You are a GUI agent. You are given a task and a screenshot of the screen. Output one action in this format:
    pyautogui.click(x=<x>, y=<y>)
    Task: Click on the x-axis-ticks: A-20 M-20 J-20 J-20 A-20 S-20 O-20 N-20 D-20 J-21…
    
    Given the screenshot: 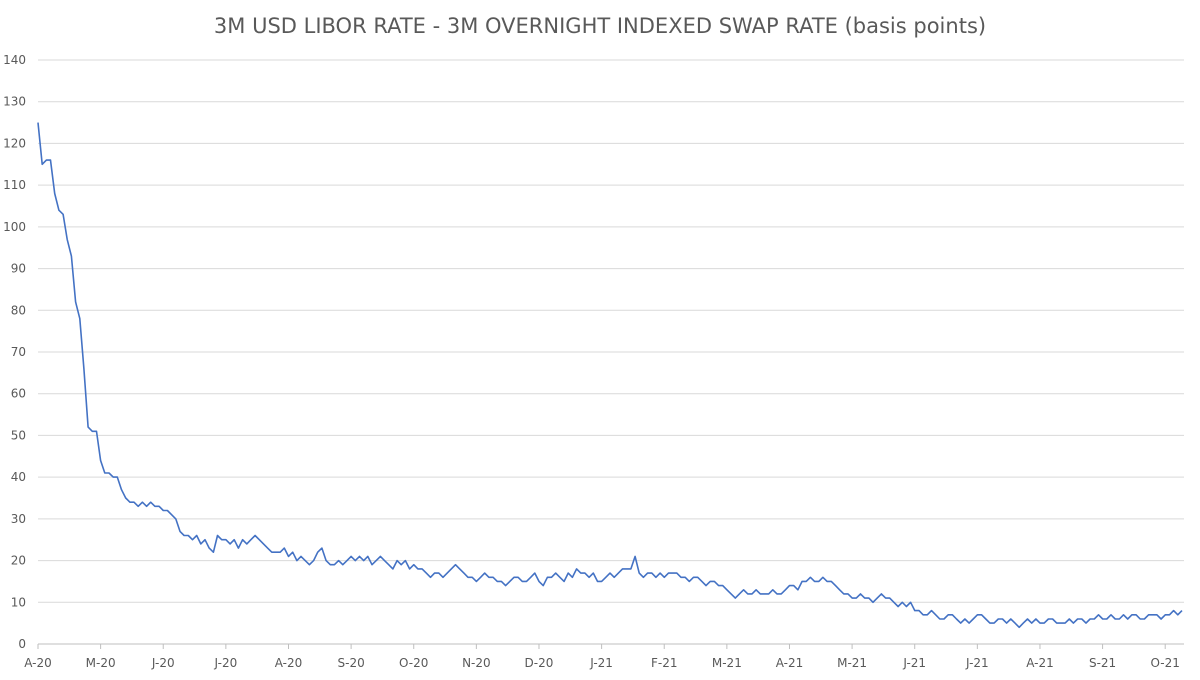 What is the action you would take?
    pyautogui.click(x=602, y=657)
    